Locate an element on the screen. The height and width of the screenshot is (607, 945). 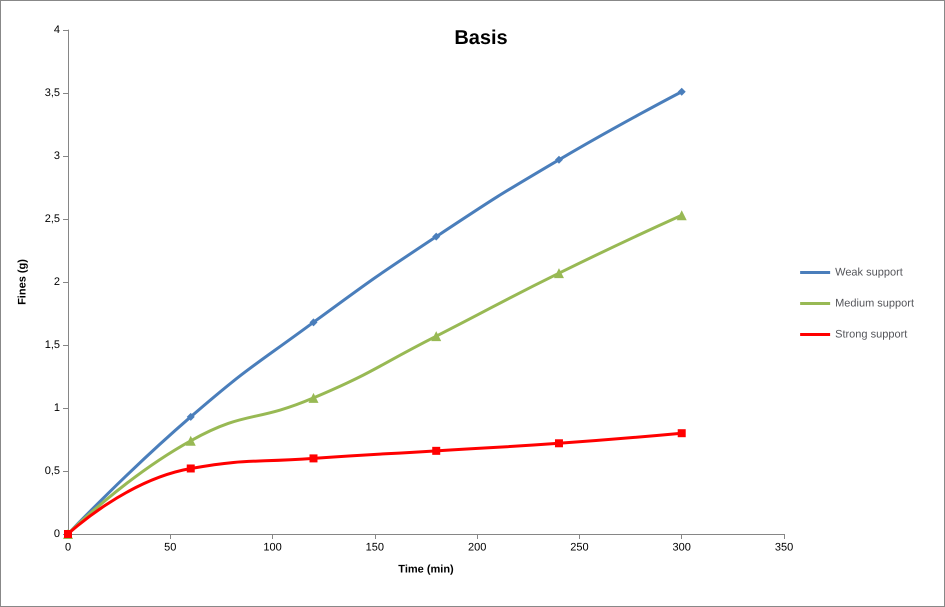
chart-title: Basis is located at coordinates (481, 38).